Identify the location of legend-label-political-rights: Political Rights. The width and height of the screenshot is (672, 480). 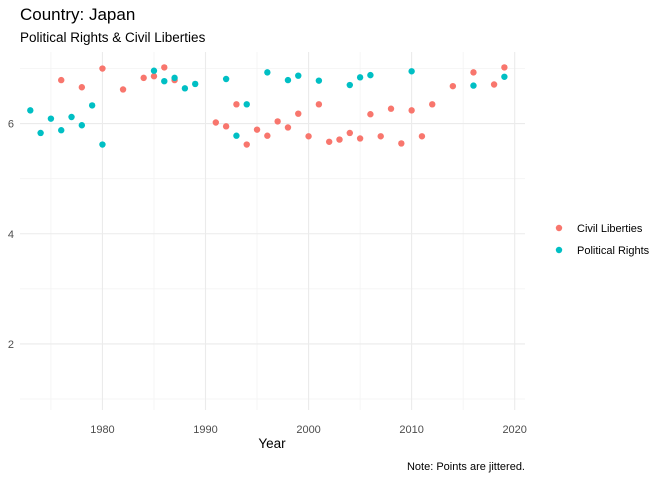
(613, 251).